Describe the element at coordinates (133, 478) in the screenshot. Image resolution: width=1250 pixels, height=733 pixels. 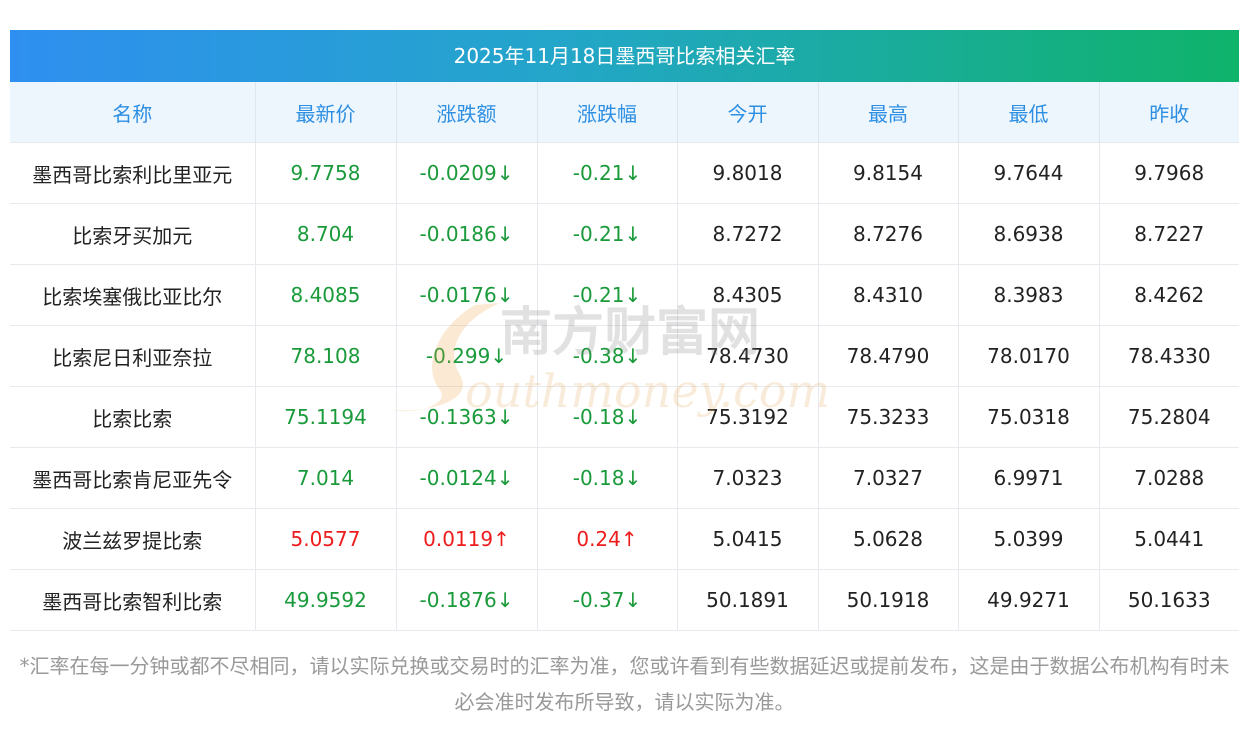
I see `cell-name: 墨西哥比索肯尼亚先令` at that location.